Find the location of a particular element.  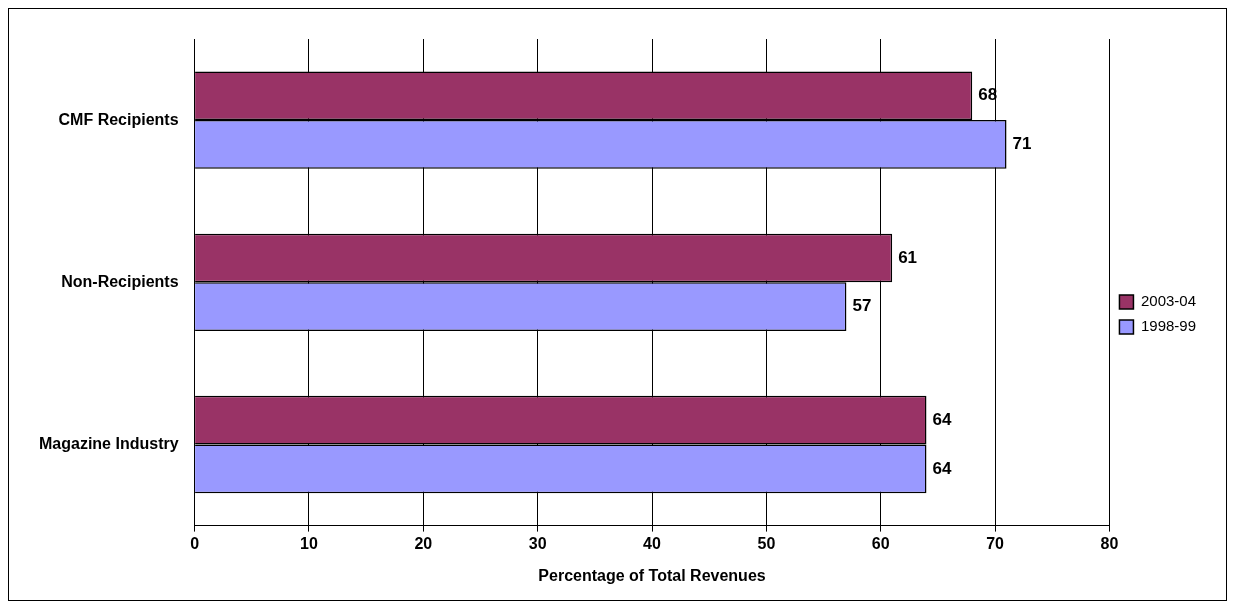

x-axis-title: Percentage of Total Revenues is located at coordinates (652, 575).